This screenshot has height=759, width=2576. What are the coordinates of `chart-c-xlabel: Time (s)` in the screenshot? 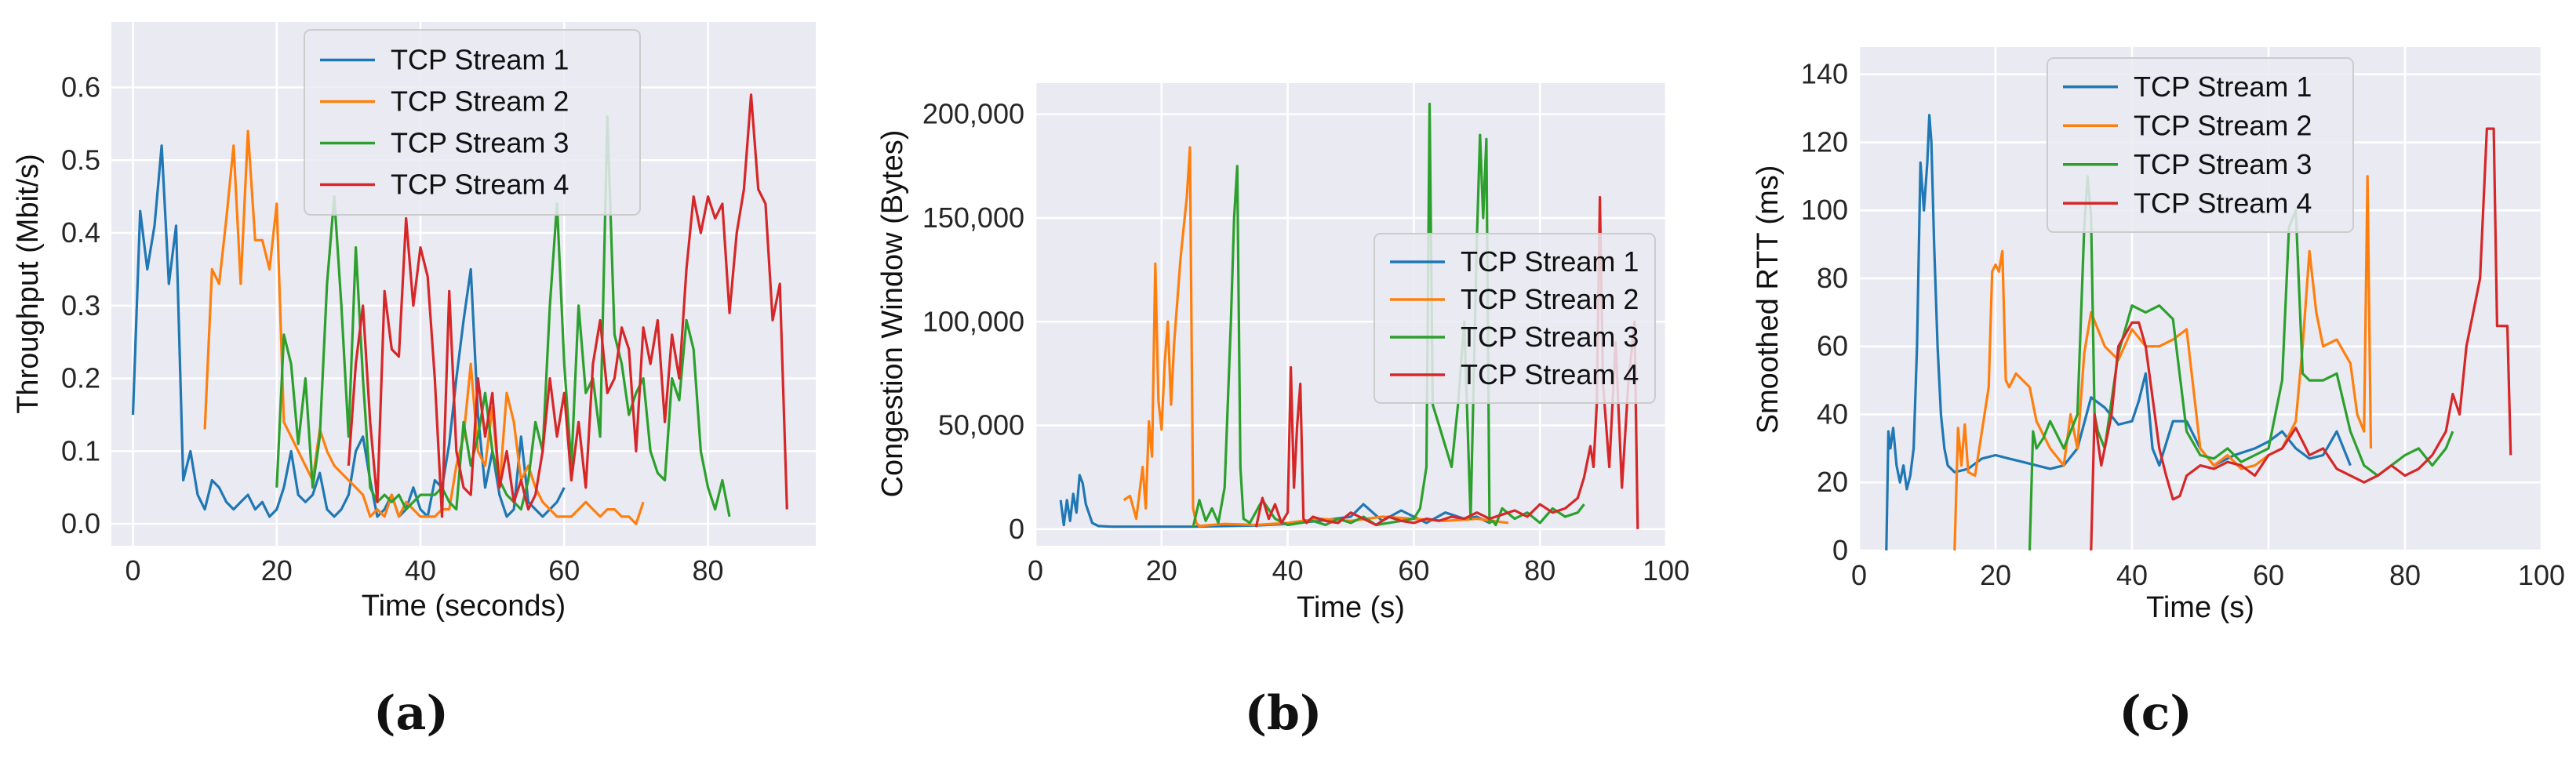 It's located at (2200, 607).